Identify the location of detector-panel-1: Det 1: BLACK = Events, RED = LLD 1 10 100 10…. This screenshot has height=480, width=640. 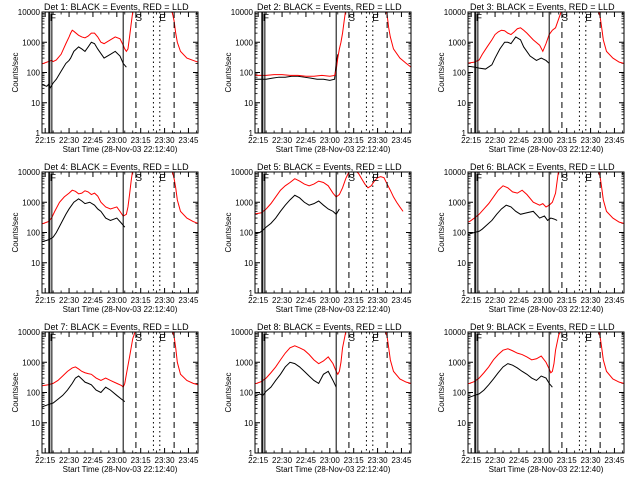
(105, 78).